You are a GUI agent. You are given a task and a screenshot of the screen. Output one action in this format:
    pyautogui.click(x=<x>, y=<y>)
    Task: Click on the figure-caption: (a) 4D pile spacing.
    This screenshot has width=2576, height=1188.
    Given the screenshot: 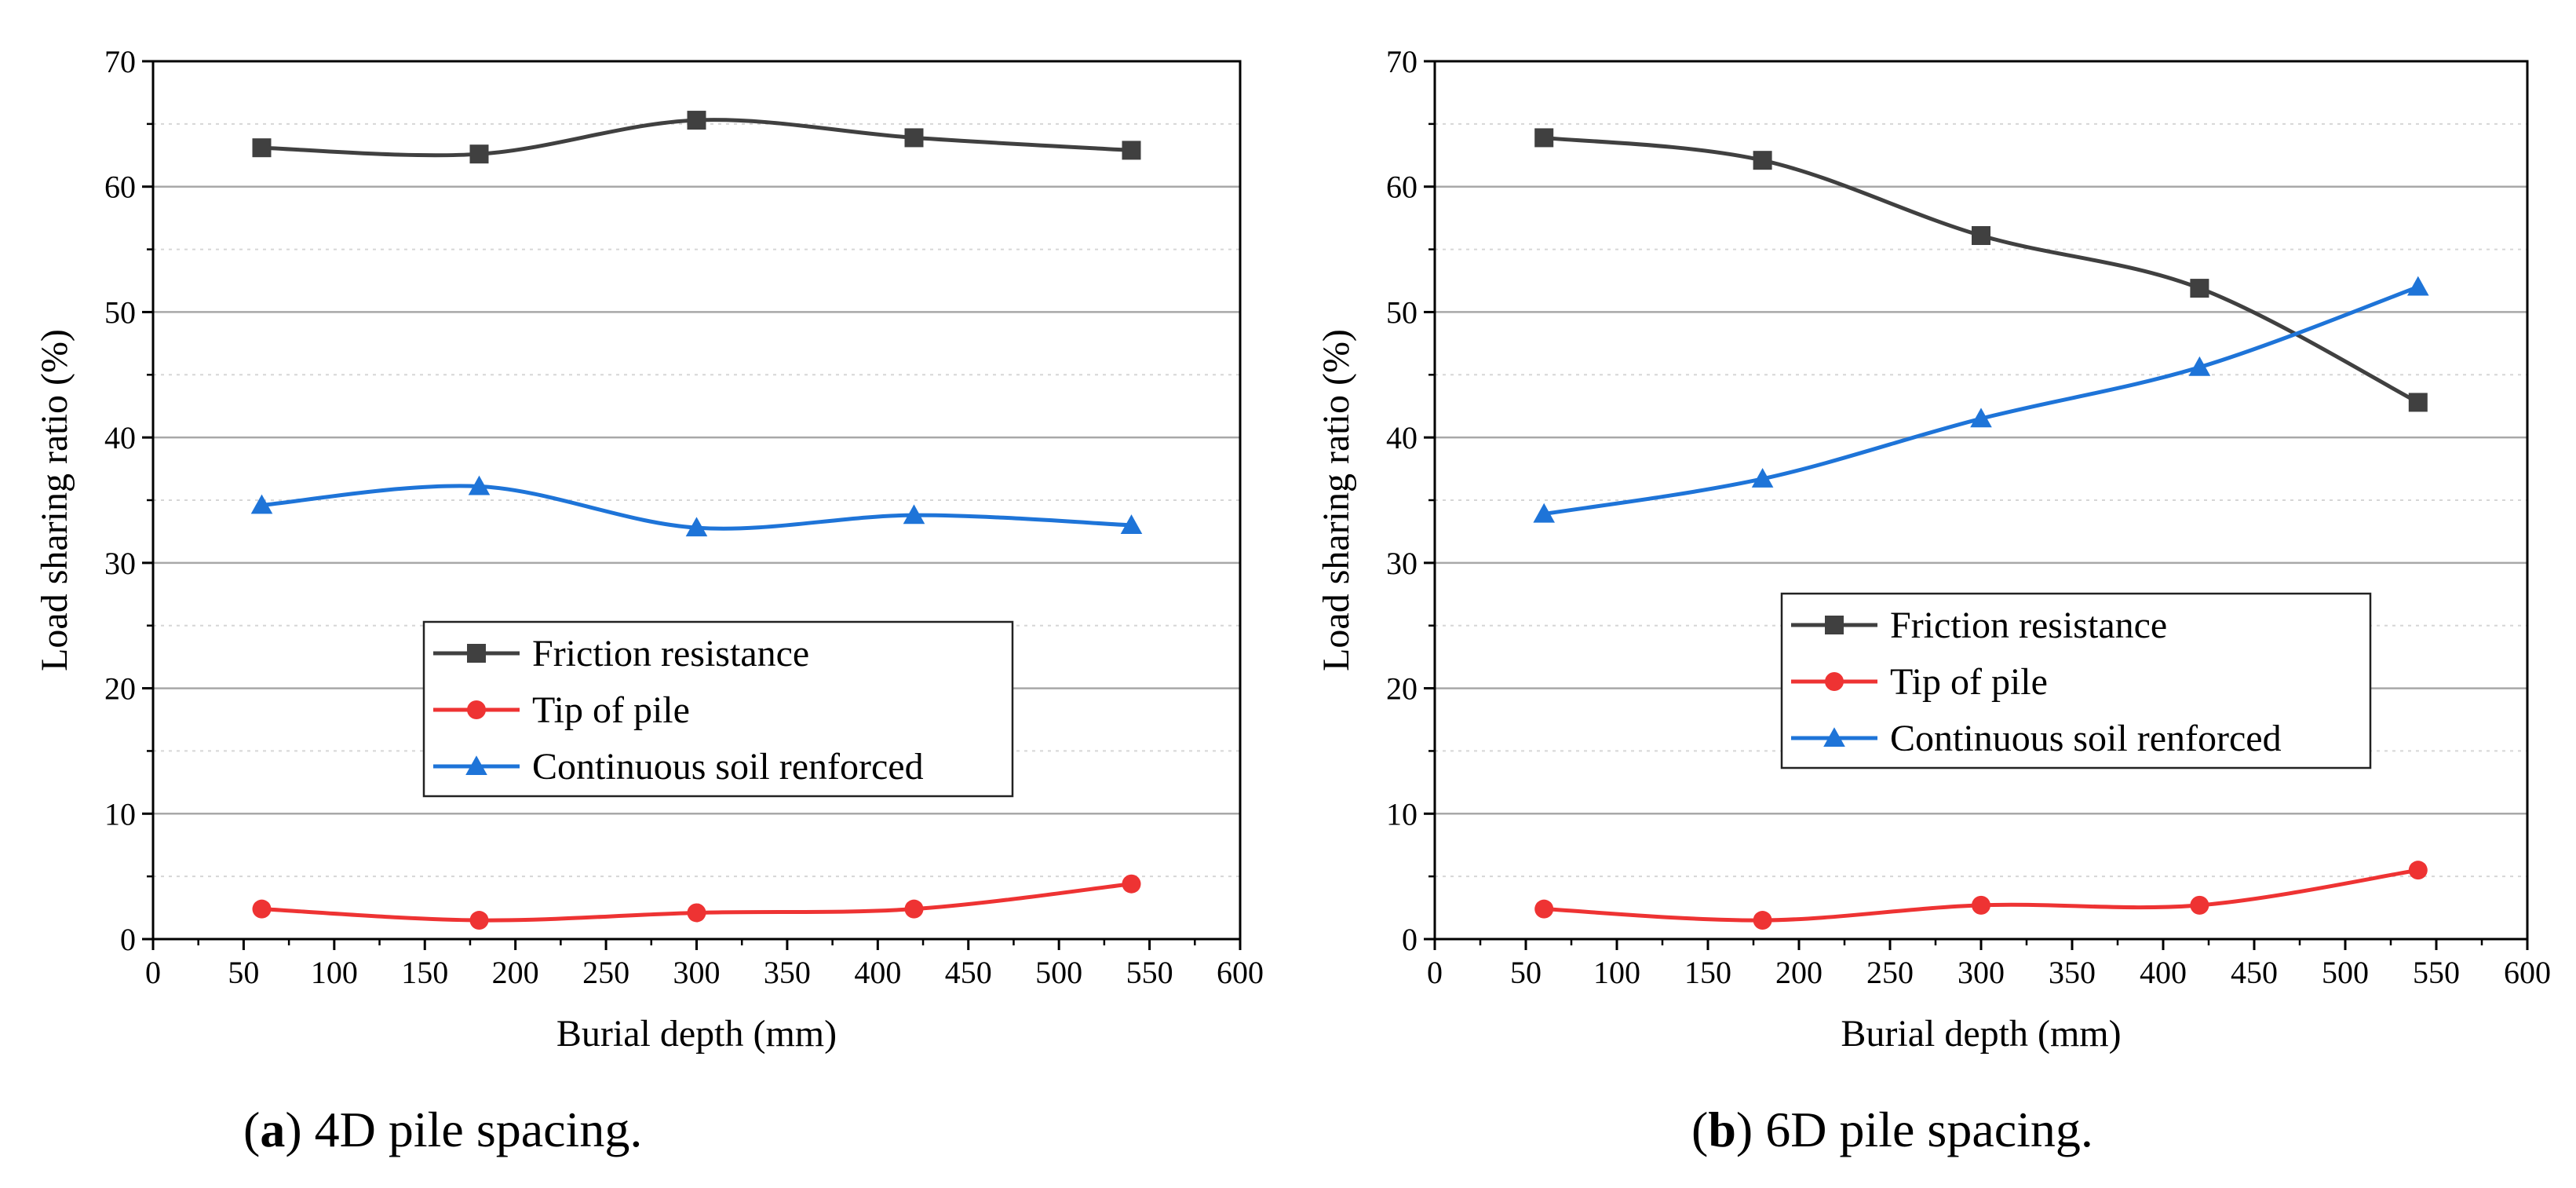 What is the action you would take?
    pyautogui.click(x=442, y=1129)
    